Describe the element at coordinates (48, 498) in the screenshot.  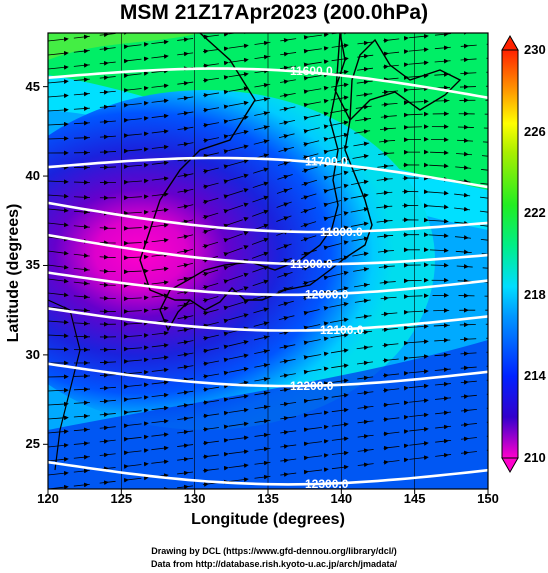
I see `x-tick-label: 120` at that location.